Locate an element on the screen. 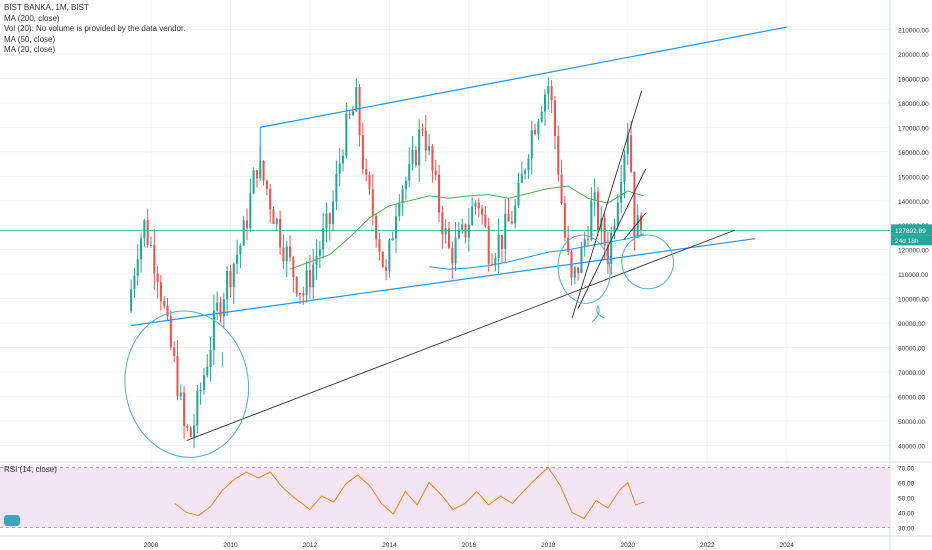  price-tick-label: 140000.00 is located at coordinates (913, 202).